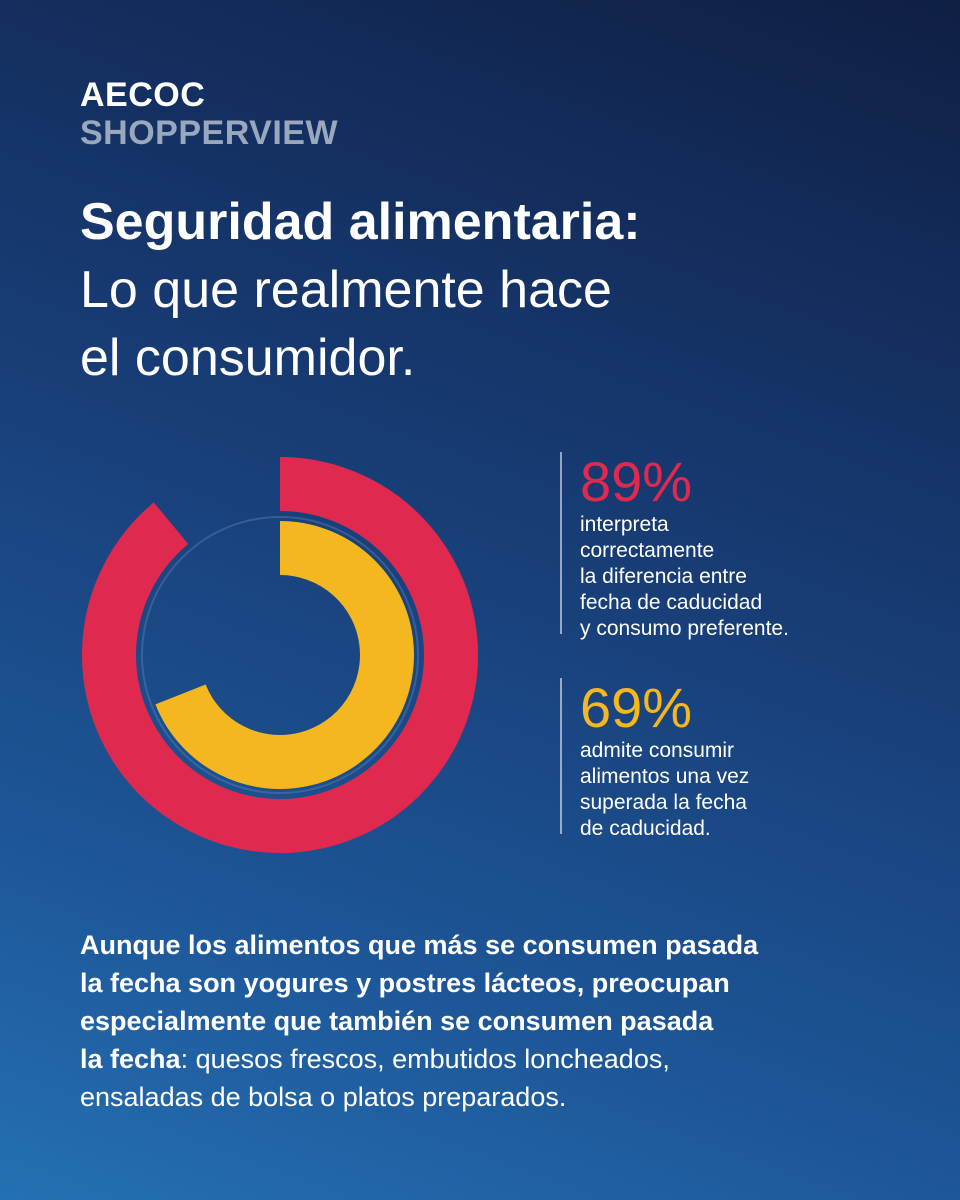  Describe the element at coordinates (647, 550) in the screenshot. I see `stat-description-line: correctamente` at that location.